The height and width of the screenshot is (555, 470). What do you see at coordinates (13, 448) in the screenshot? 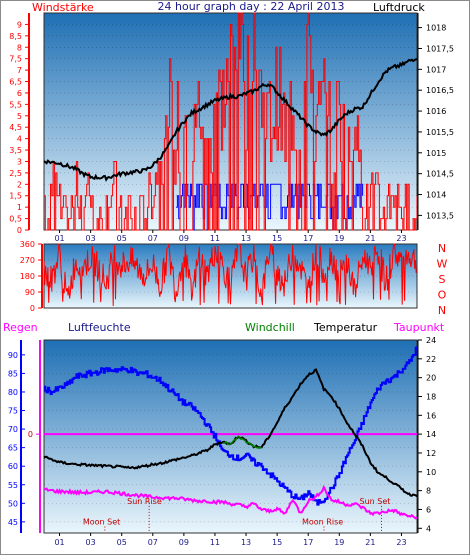
I see `humidity-tick-label: 65` at bounding box center [13, 448].